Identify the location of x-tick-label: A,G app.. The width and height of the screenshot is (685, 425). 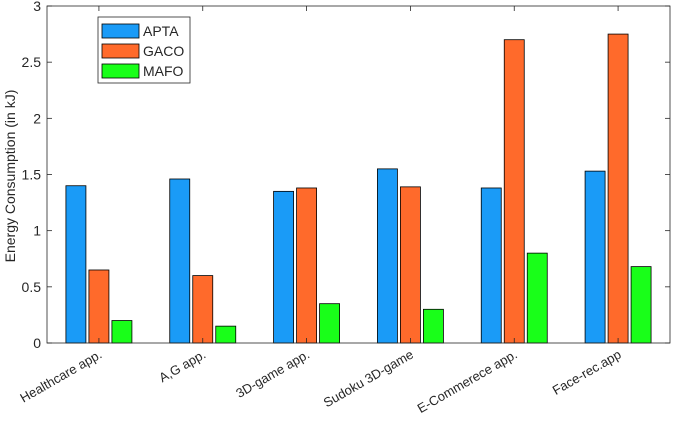
(182, 366).